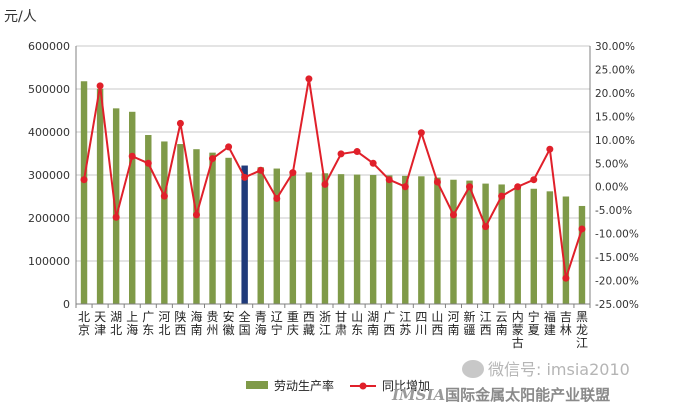 The height and width of the screenshot is (409, 675). What do you see at coordinates (470, 330) in the screenshot?
I see `x-tick-label: 疆` at bounding box center [470, 330].